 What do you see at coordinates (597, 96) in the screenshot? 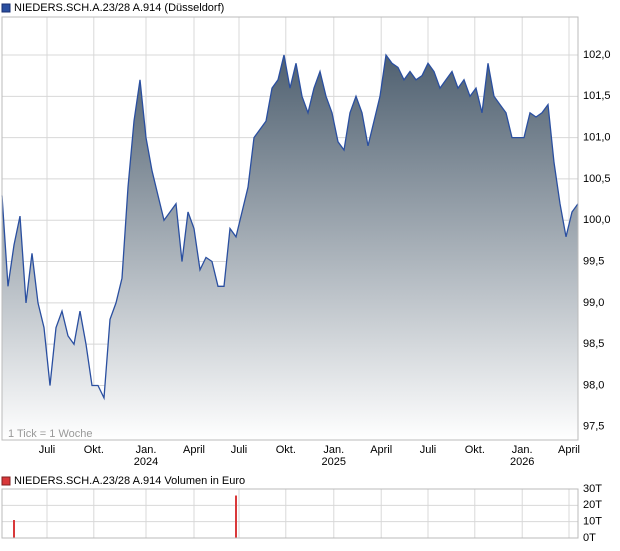
I see `y-tick-label: 101,5` at bounding box center [597, 96].